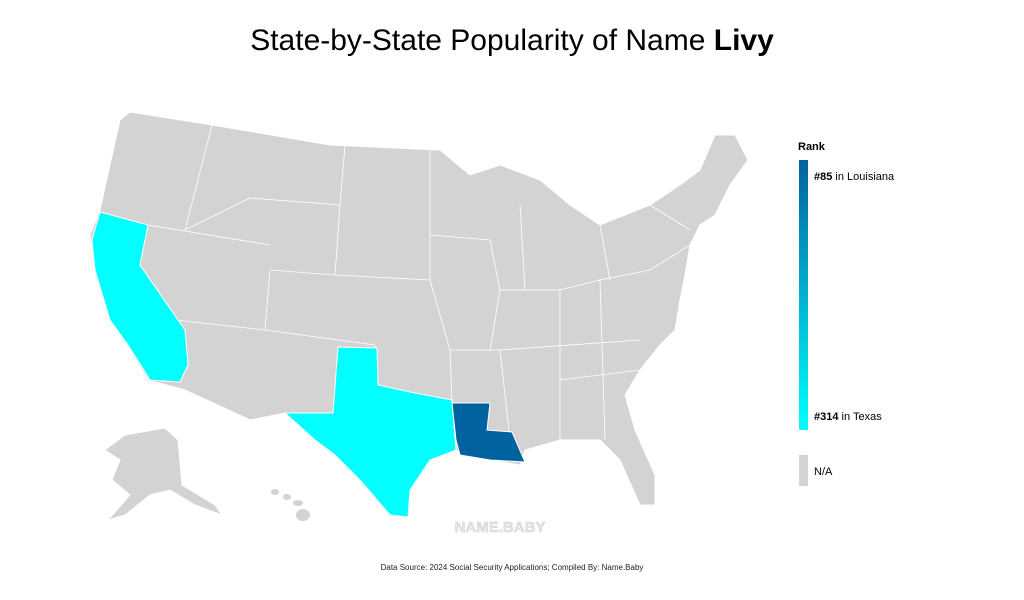 The image size is (1024, 600). I want to click on state-alaska, so click(164, 474).